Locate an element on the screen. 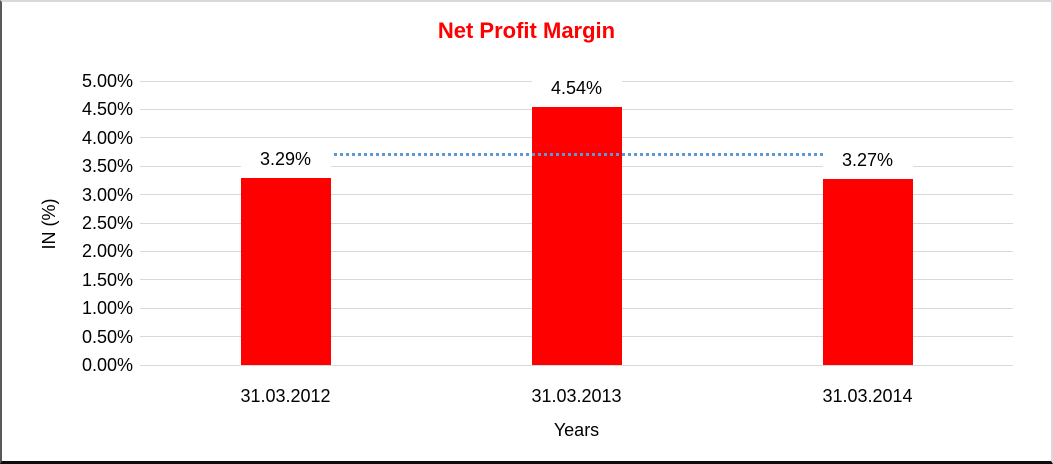 The image size is (1053, 464). x-tick-label: 31.03.2014 is located at coordinates (867, 396).